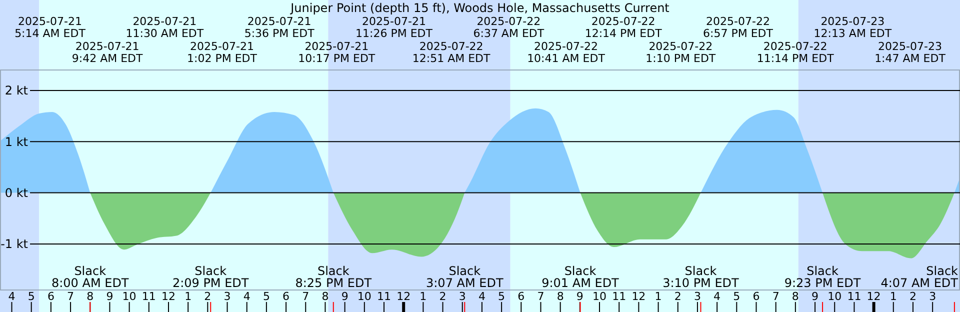 This screenshot has width=960, height=312. What do you see at coordinates (50, 27) in the screenshot?
I see `text: 2025-07-21 5:14 AM EDT` at bounding box center [50, 27].